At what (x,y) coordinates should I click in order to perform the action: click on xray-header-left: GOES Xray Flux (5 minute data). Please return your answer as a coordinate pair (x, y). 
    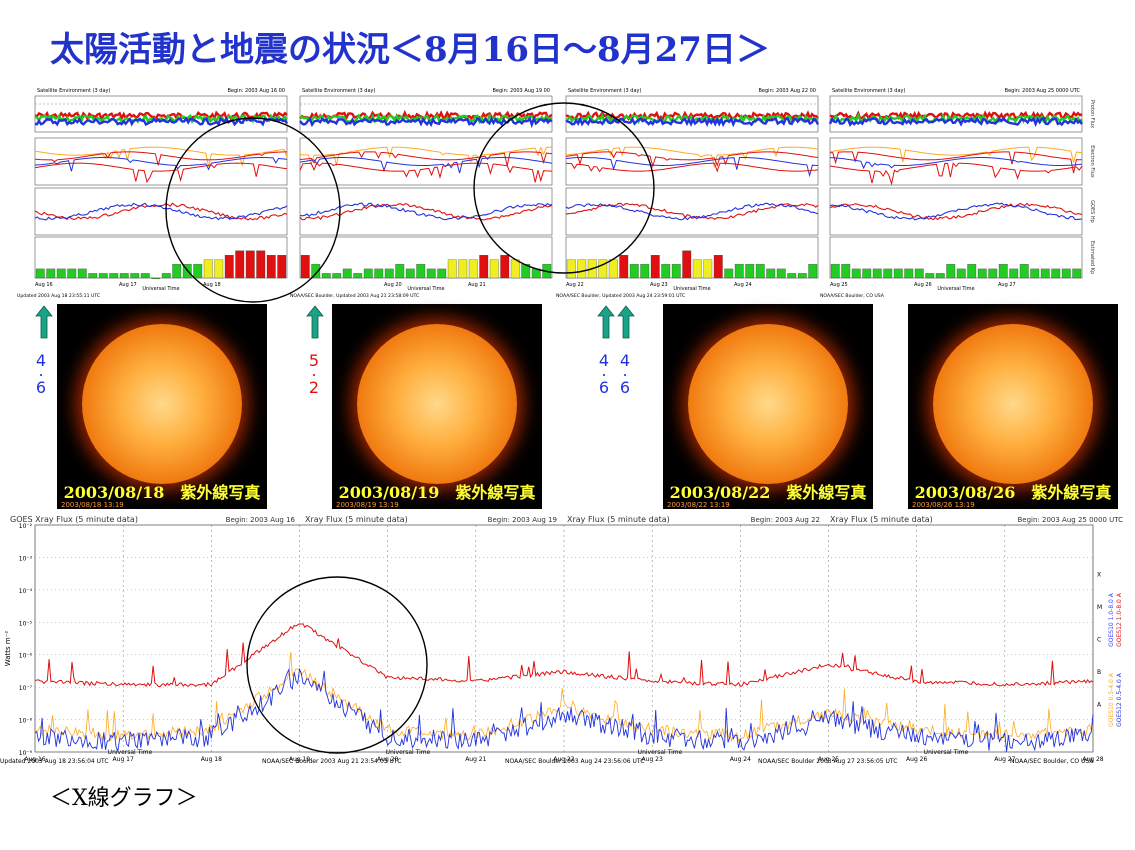
    Looking at the image, I should click on (74, 519).